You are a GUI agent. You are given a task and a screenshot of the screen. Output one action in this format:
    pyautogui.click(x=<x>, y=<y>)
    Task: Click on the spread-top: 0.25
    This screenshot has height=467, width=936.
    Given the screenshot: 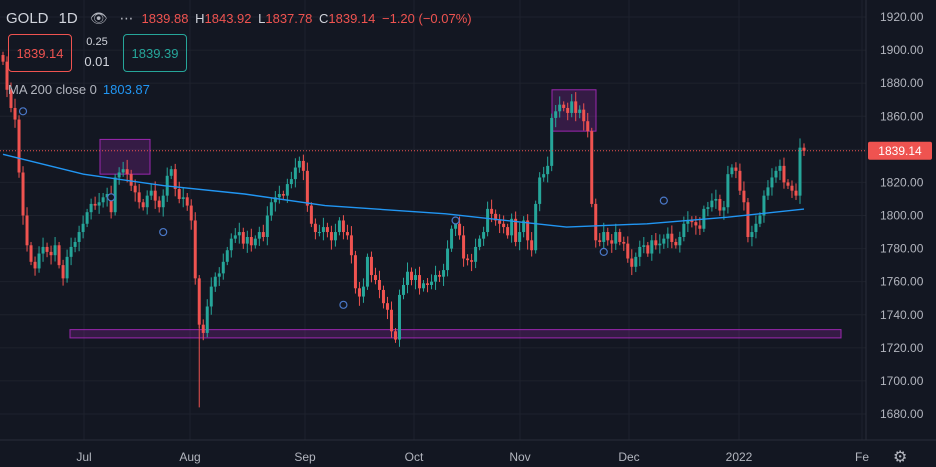 What is the action you would take?
    pyautogui.click(x=97, y=42)
    